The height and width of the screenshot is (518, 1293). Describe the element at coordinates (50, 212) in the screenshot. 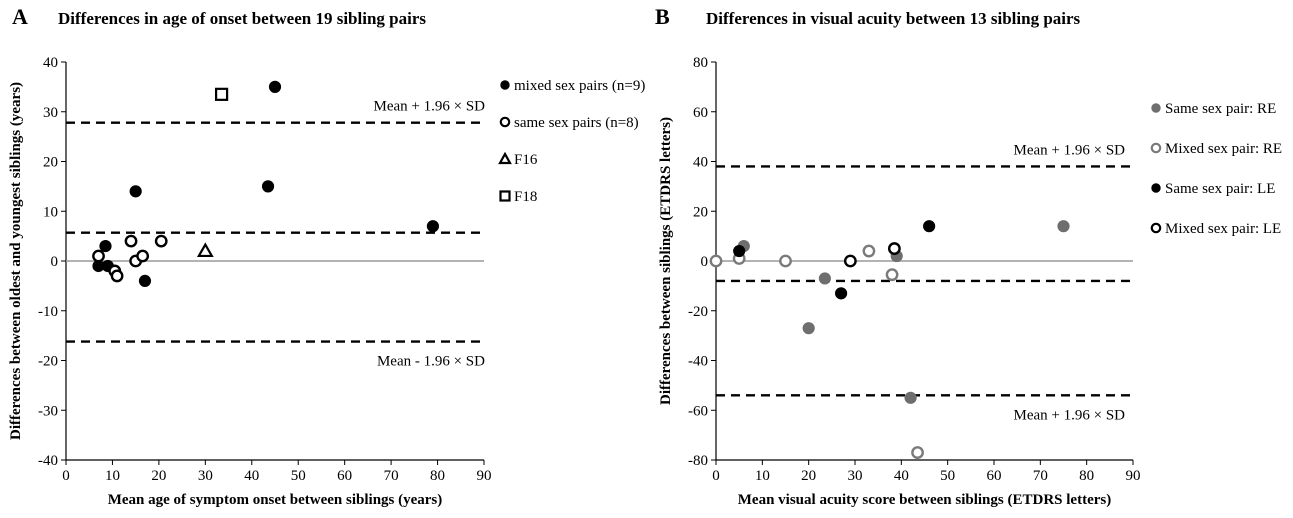

I see `y-tick-label: 10` at that location.